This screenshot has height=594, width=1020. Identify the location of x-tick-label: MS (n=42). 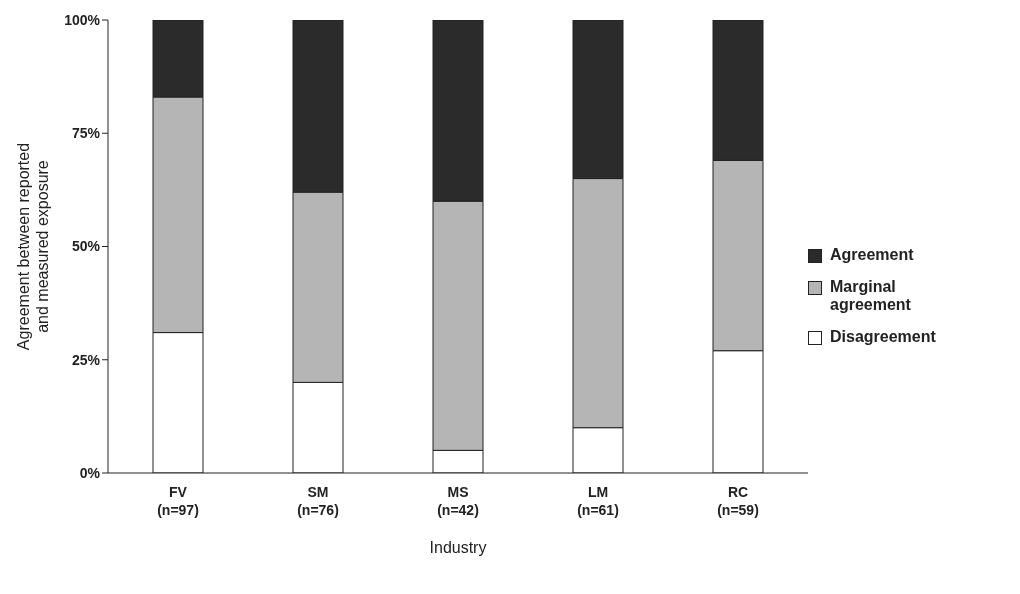
(458, 501).